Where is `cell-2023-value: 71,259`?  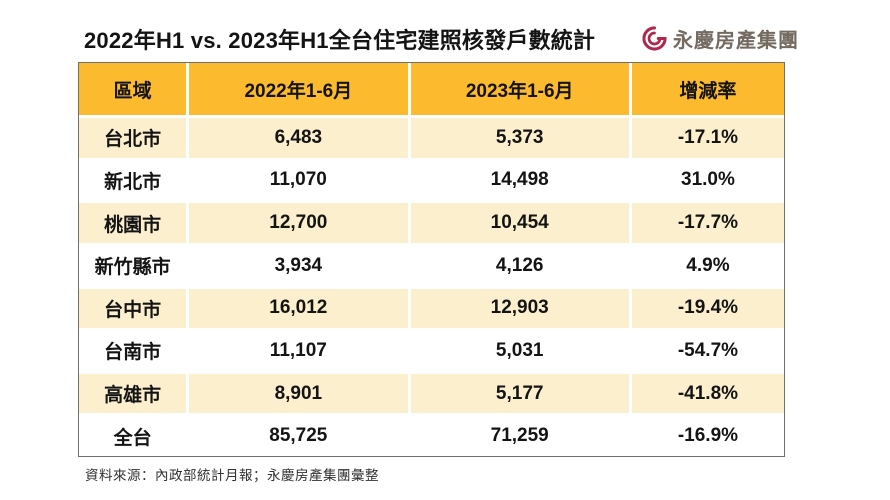
cell-2023-value: 71,259 is located at coordinates (518, 436).